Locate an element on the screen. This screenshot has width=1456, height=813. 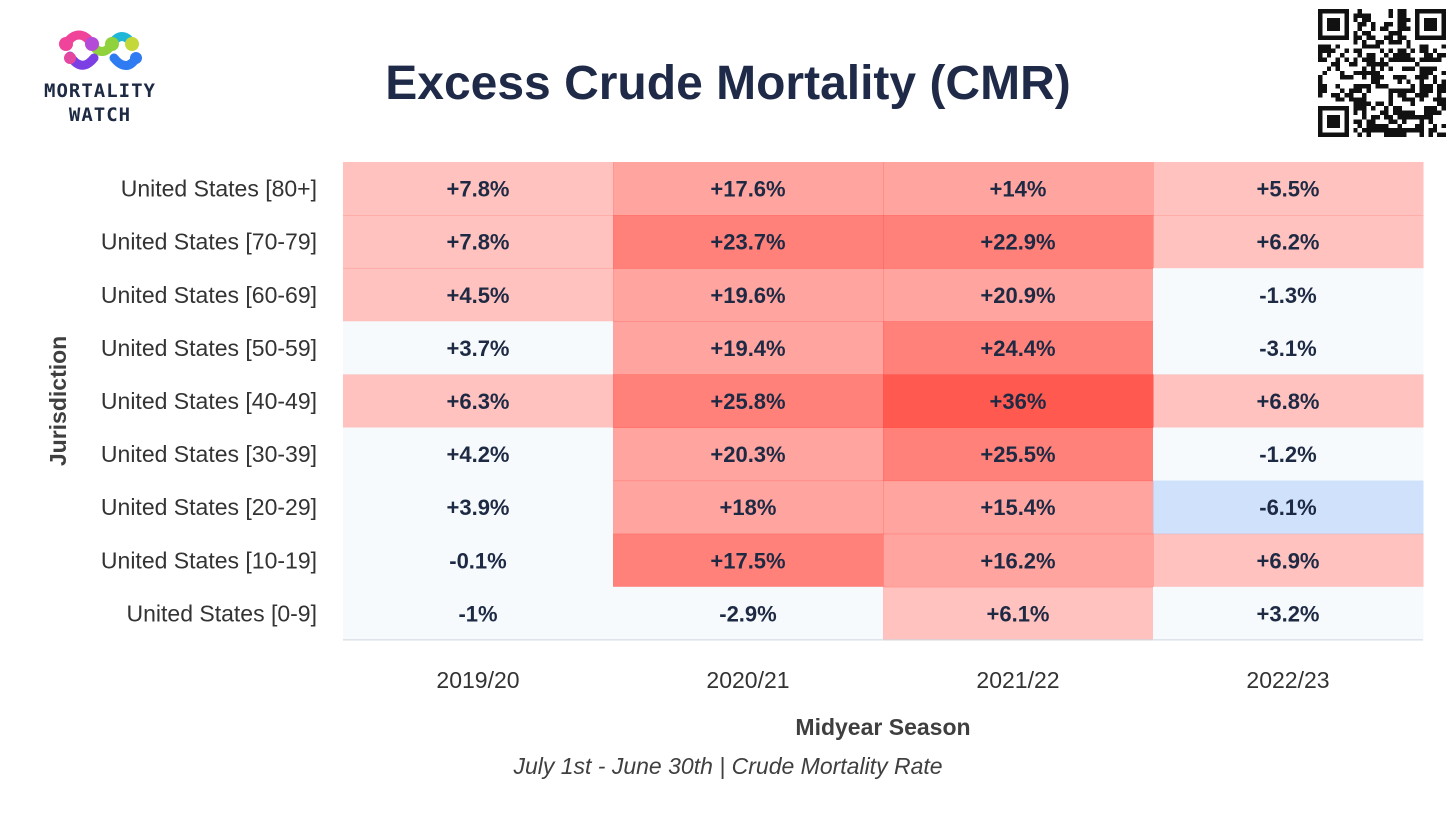
cell-value-label: +36% is located at coordinates (1018, 401).